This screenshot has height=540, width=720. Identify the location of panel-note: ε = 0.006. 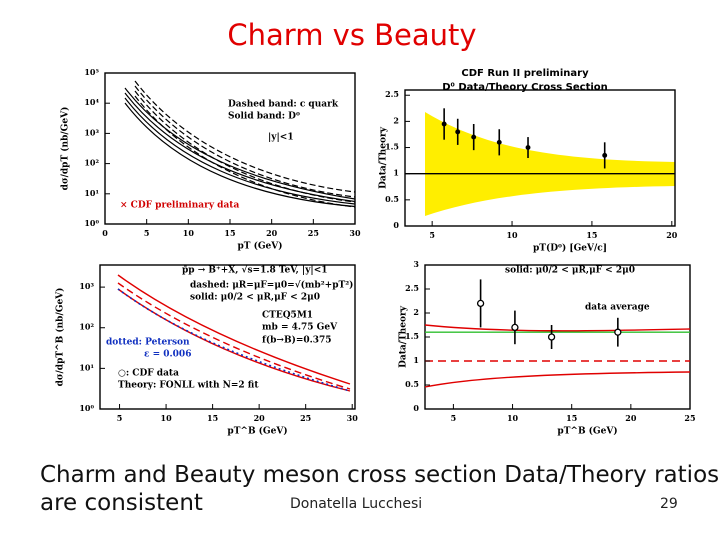
(167, 355).